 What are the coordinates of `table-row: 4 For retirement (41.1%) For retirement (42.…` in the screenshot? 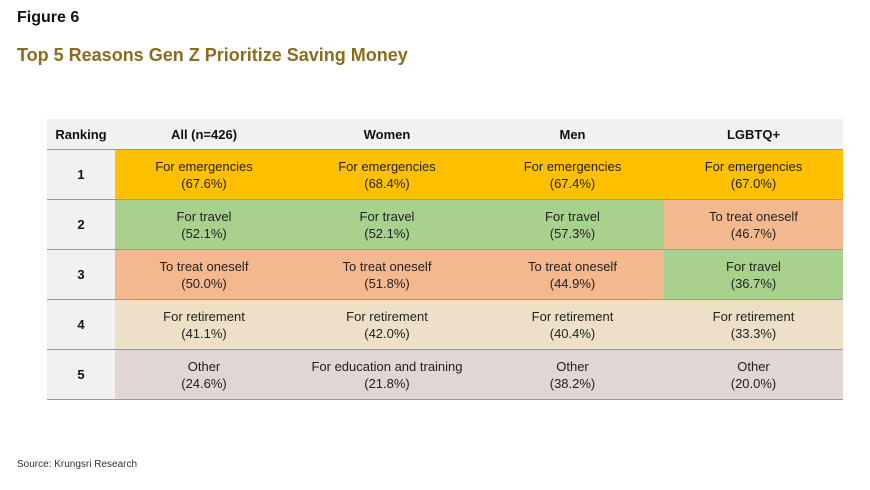 It's located at (445, 324).